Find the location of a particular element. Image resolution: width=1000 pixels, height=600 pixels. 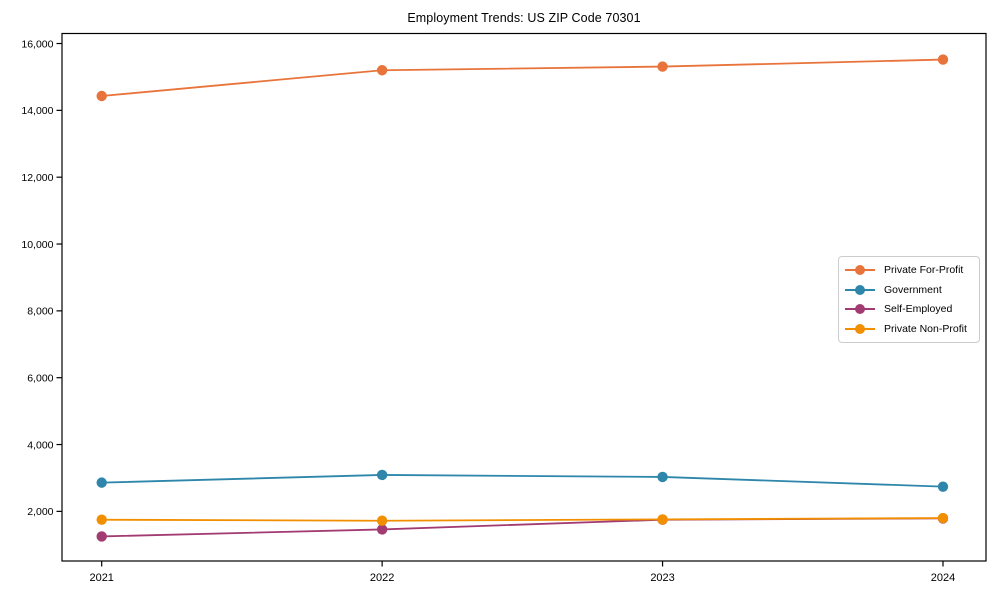

data-point-government-2023 is located at coordinates (662, 477).